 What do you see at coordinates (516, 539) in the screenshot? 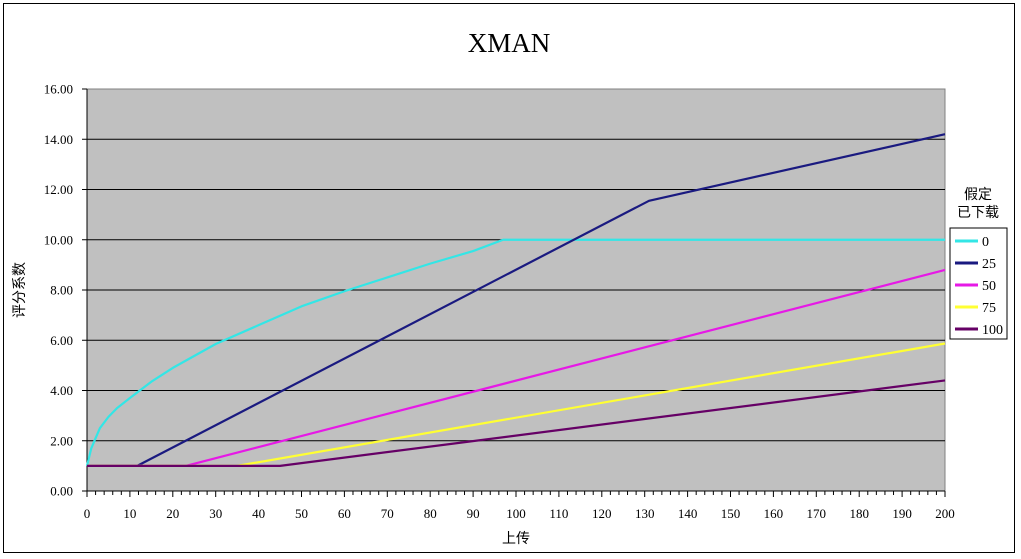
I see `x-axis-title: 上传` at bounding box center [516, 539].